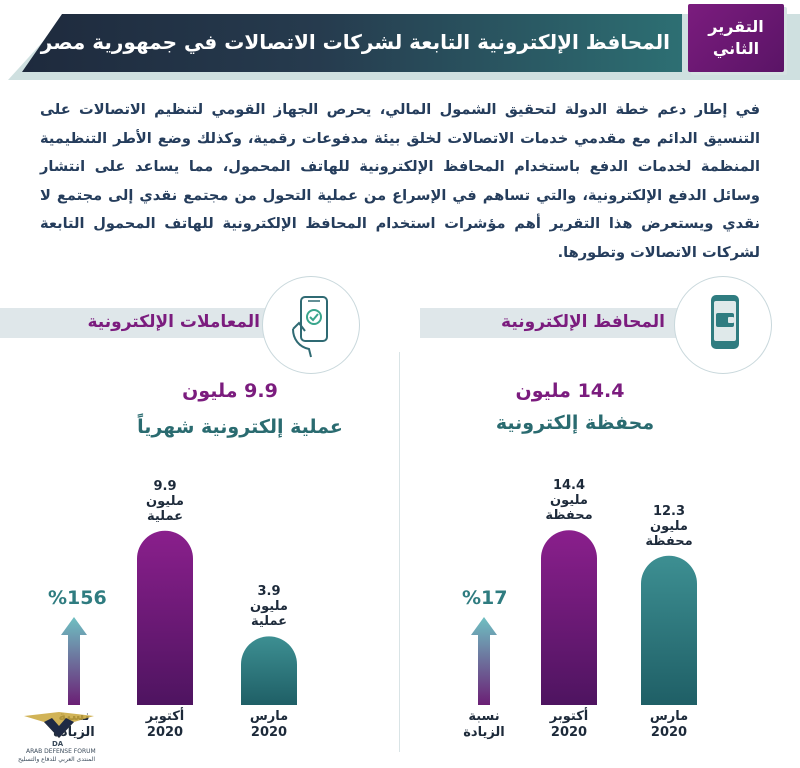 The width and height of the screenshot is (800, 768). What do you see at coordinates (174, 322) in the screenshot?
I see `transactions-banner-label: المعاملات الإلكترونية` at bounding box center [174, 322].